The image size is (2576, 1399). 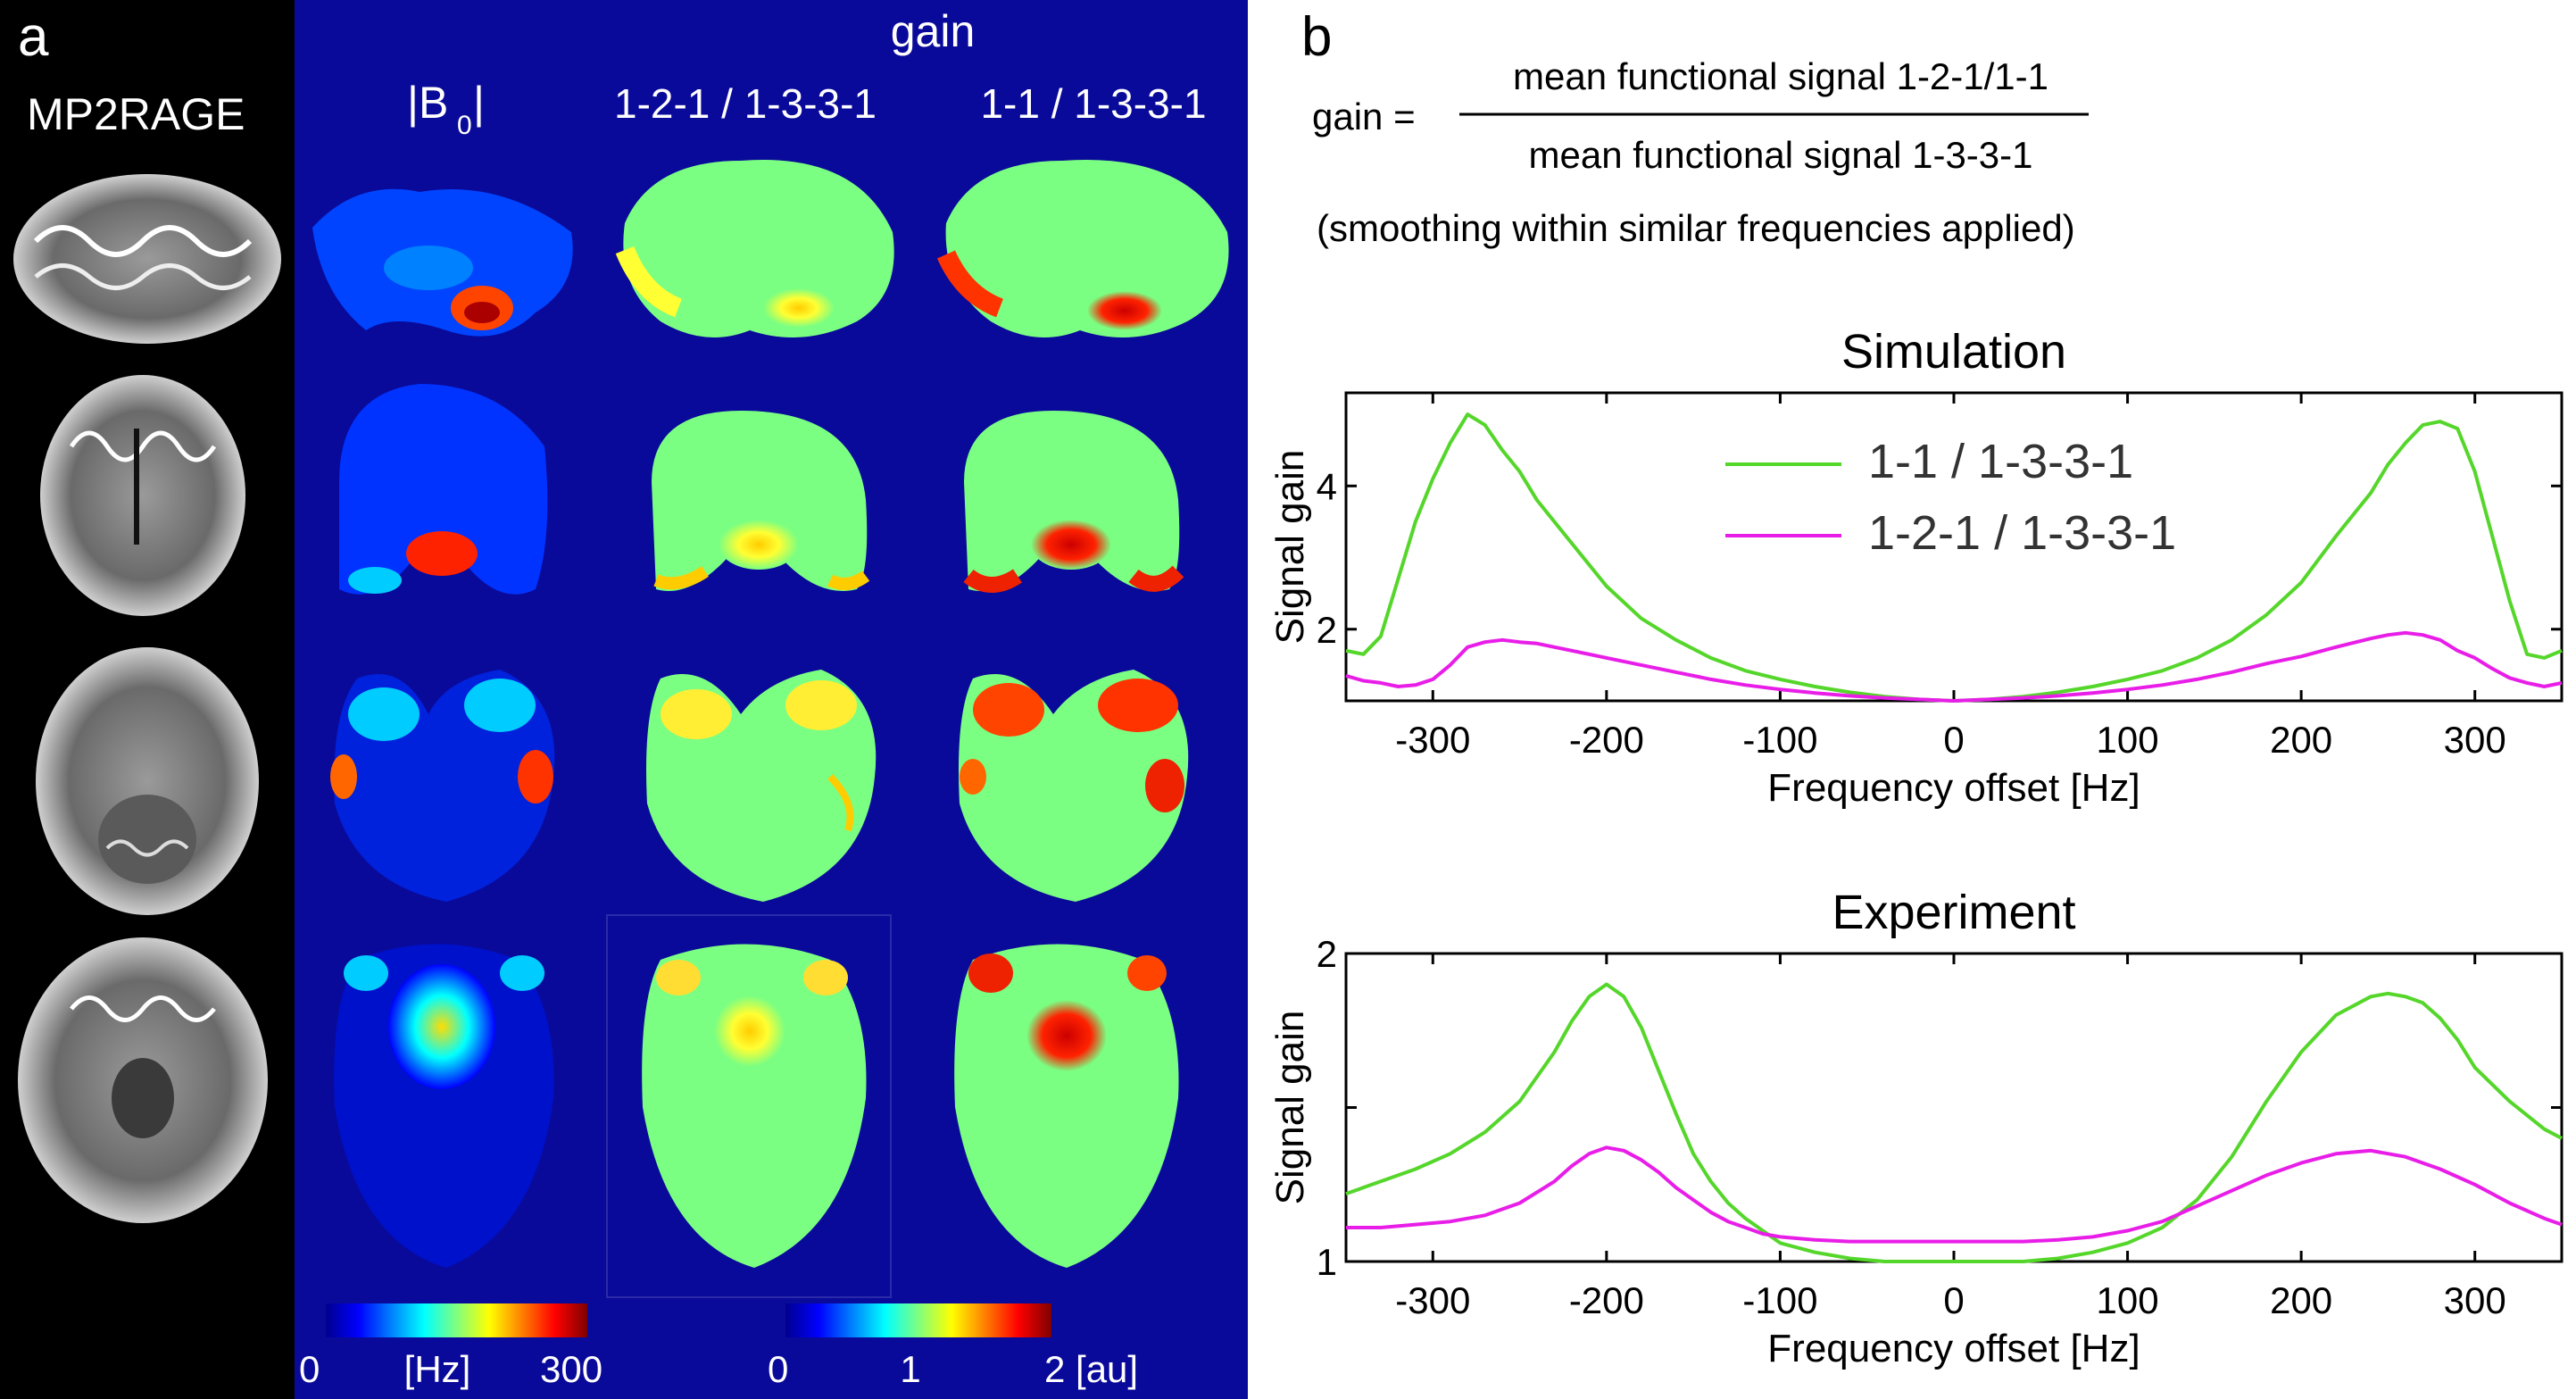 What do you see at coordinates (443, 786) in the screenshot?
I see `b0-axial-temporal-map` at bounding box center [443, 786].